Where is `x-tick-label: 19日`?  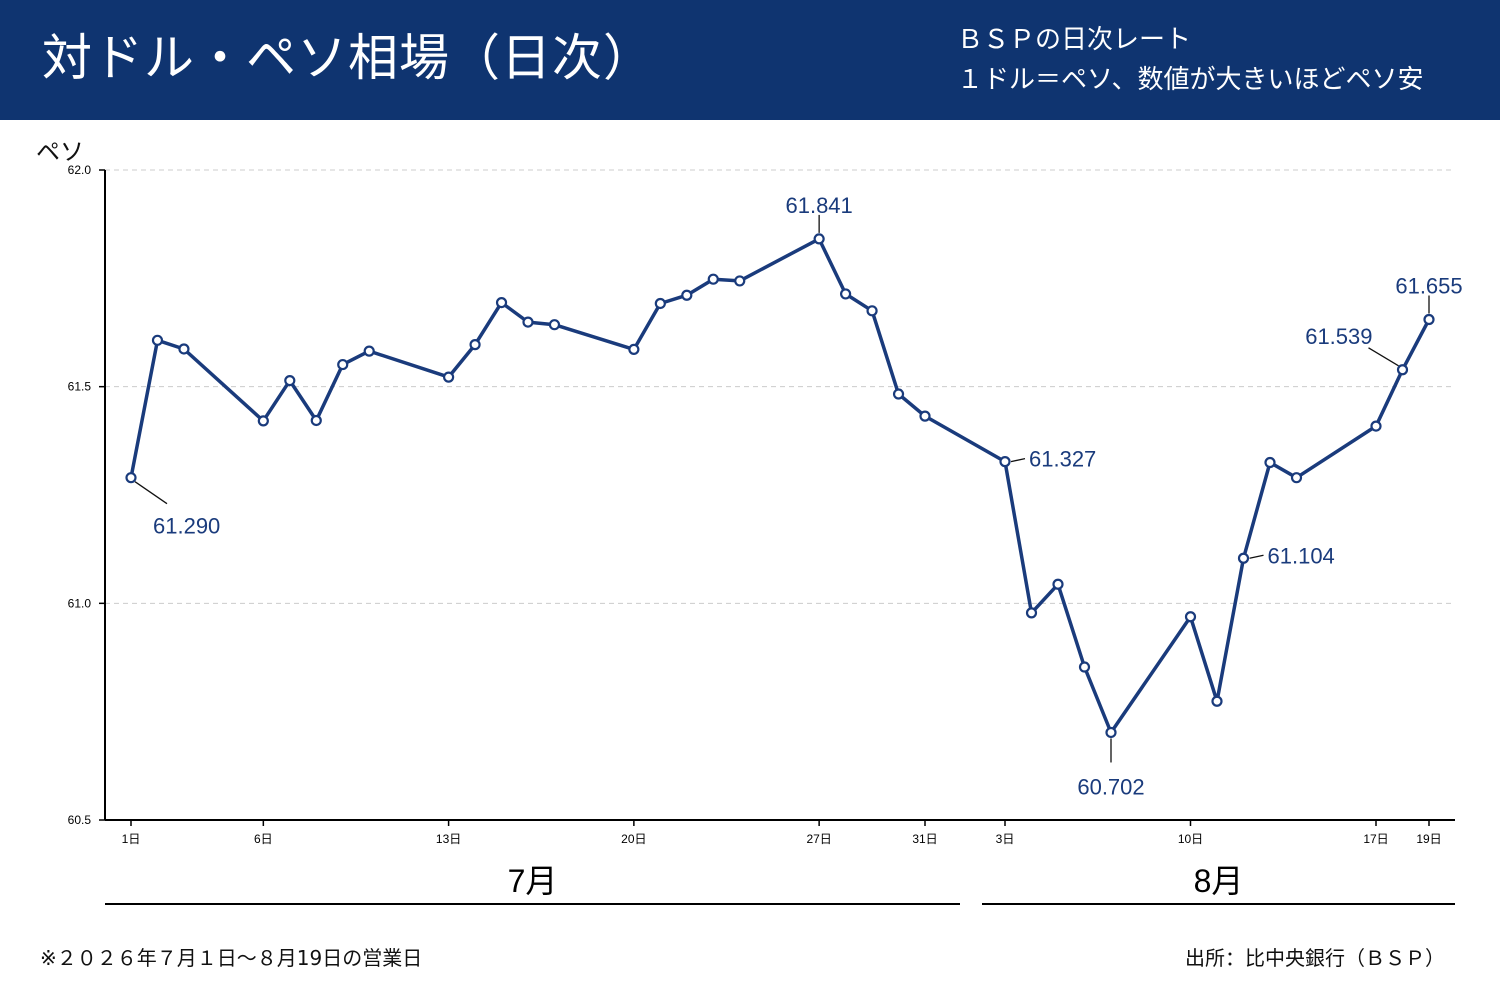
x-tick-label: 19日 is located at coordinates (1428, 839).